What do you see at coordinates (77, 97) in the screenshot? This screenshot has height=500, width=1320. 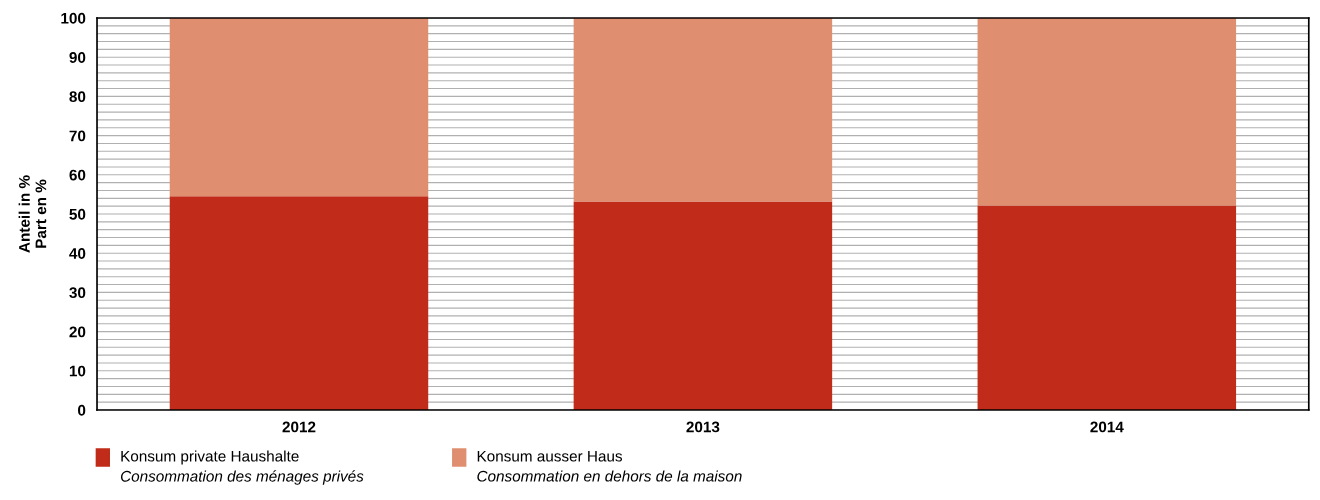 I see `y-tick-label: 80` at bounding box center [77, 97].